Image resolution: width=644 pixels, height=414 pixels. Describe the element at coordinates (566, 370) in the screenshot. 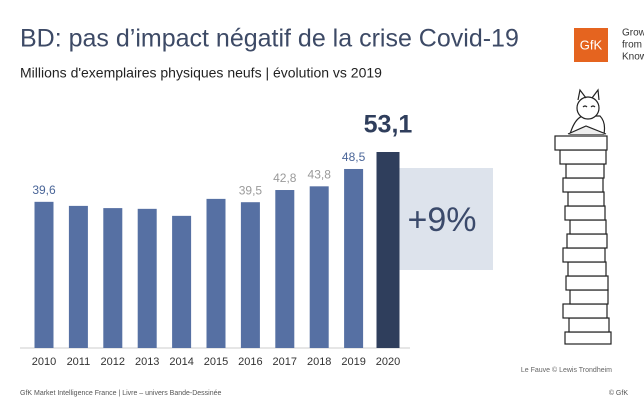

I see `caption: Le Fauve © Lewis Trondheim` at that location.